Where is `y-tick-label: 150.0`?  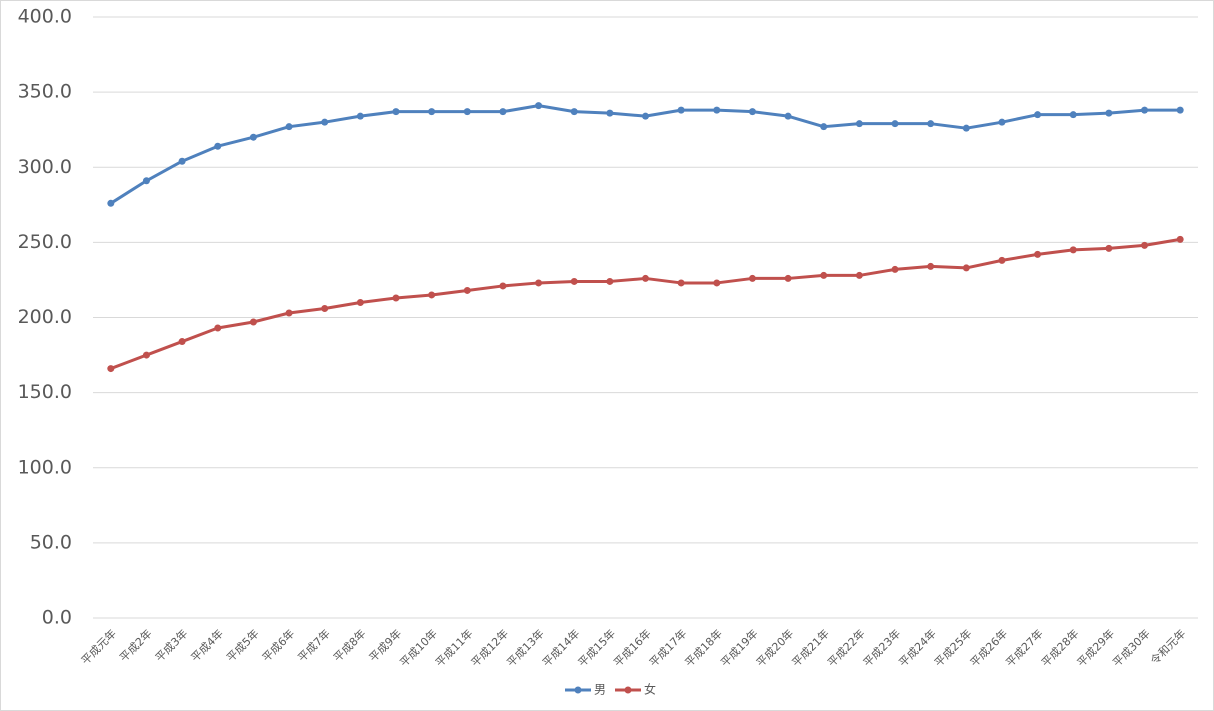 y-tick-label: 150.0 is located at coordinates (45, 392).